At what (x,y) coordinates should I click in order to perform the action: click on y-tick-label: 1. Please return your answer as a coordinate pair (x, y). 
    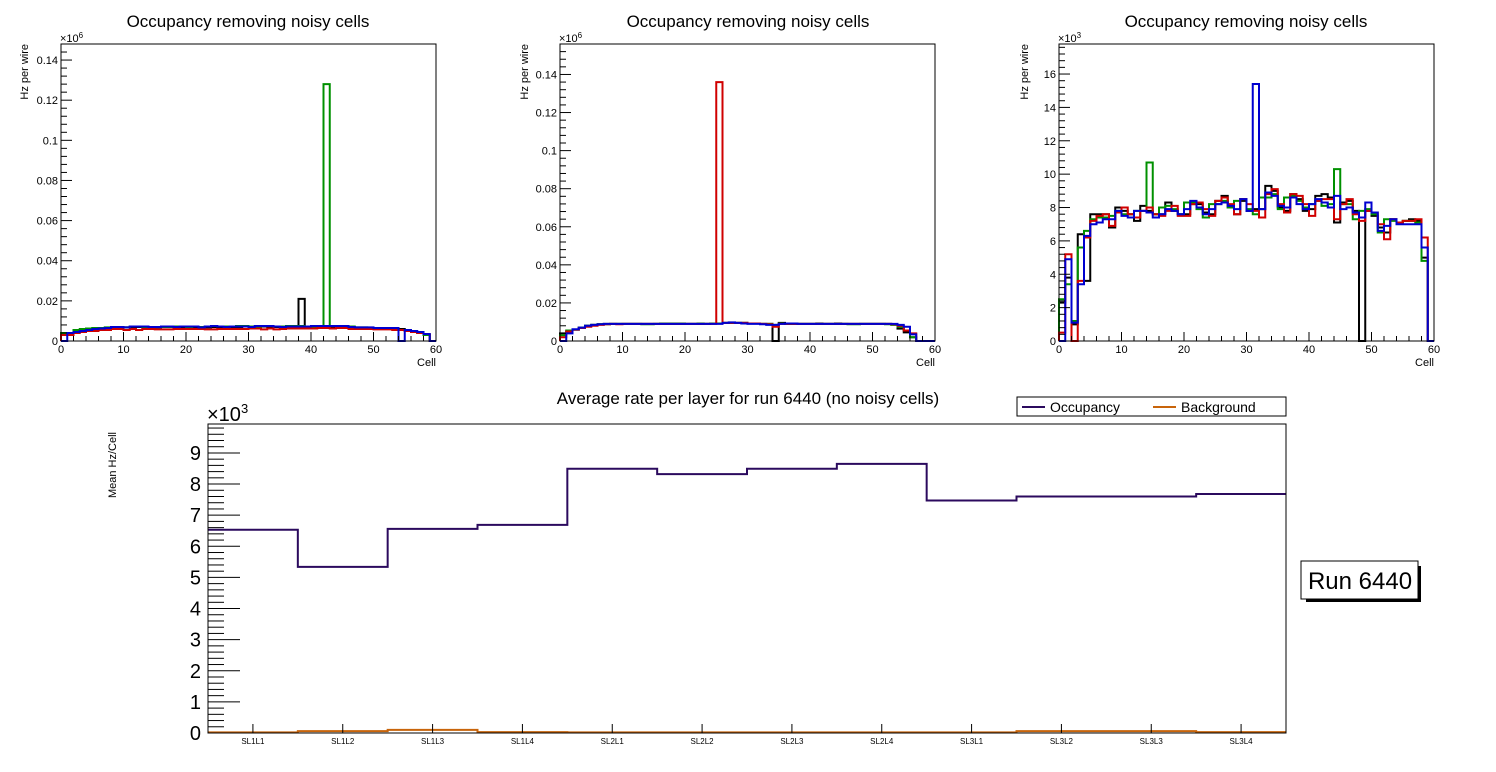
    Looking at the image, I should click on (195, 703).